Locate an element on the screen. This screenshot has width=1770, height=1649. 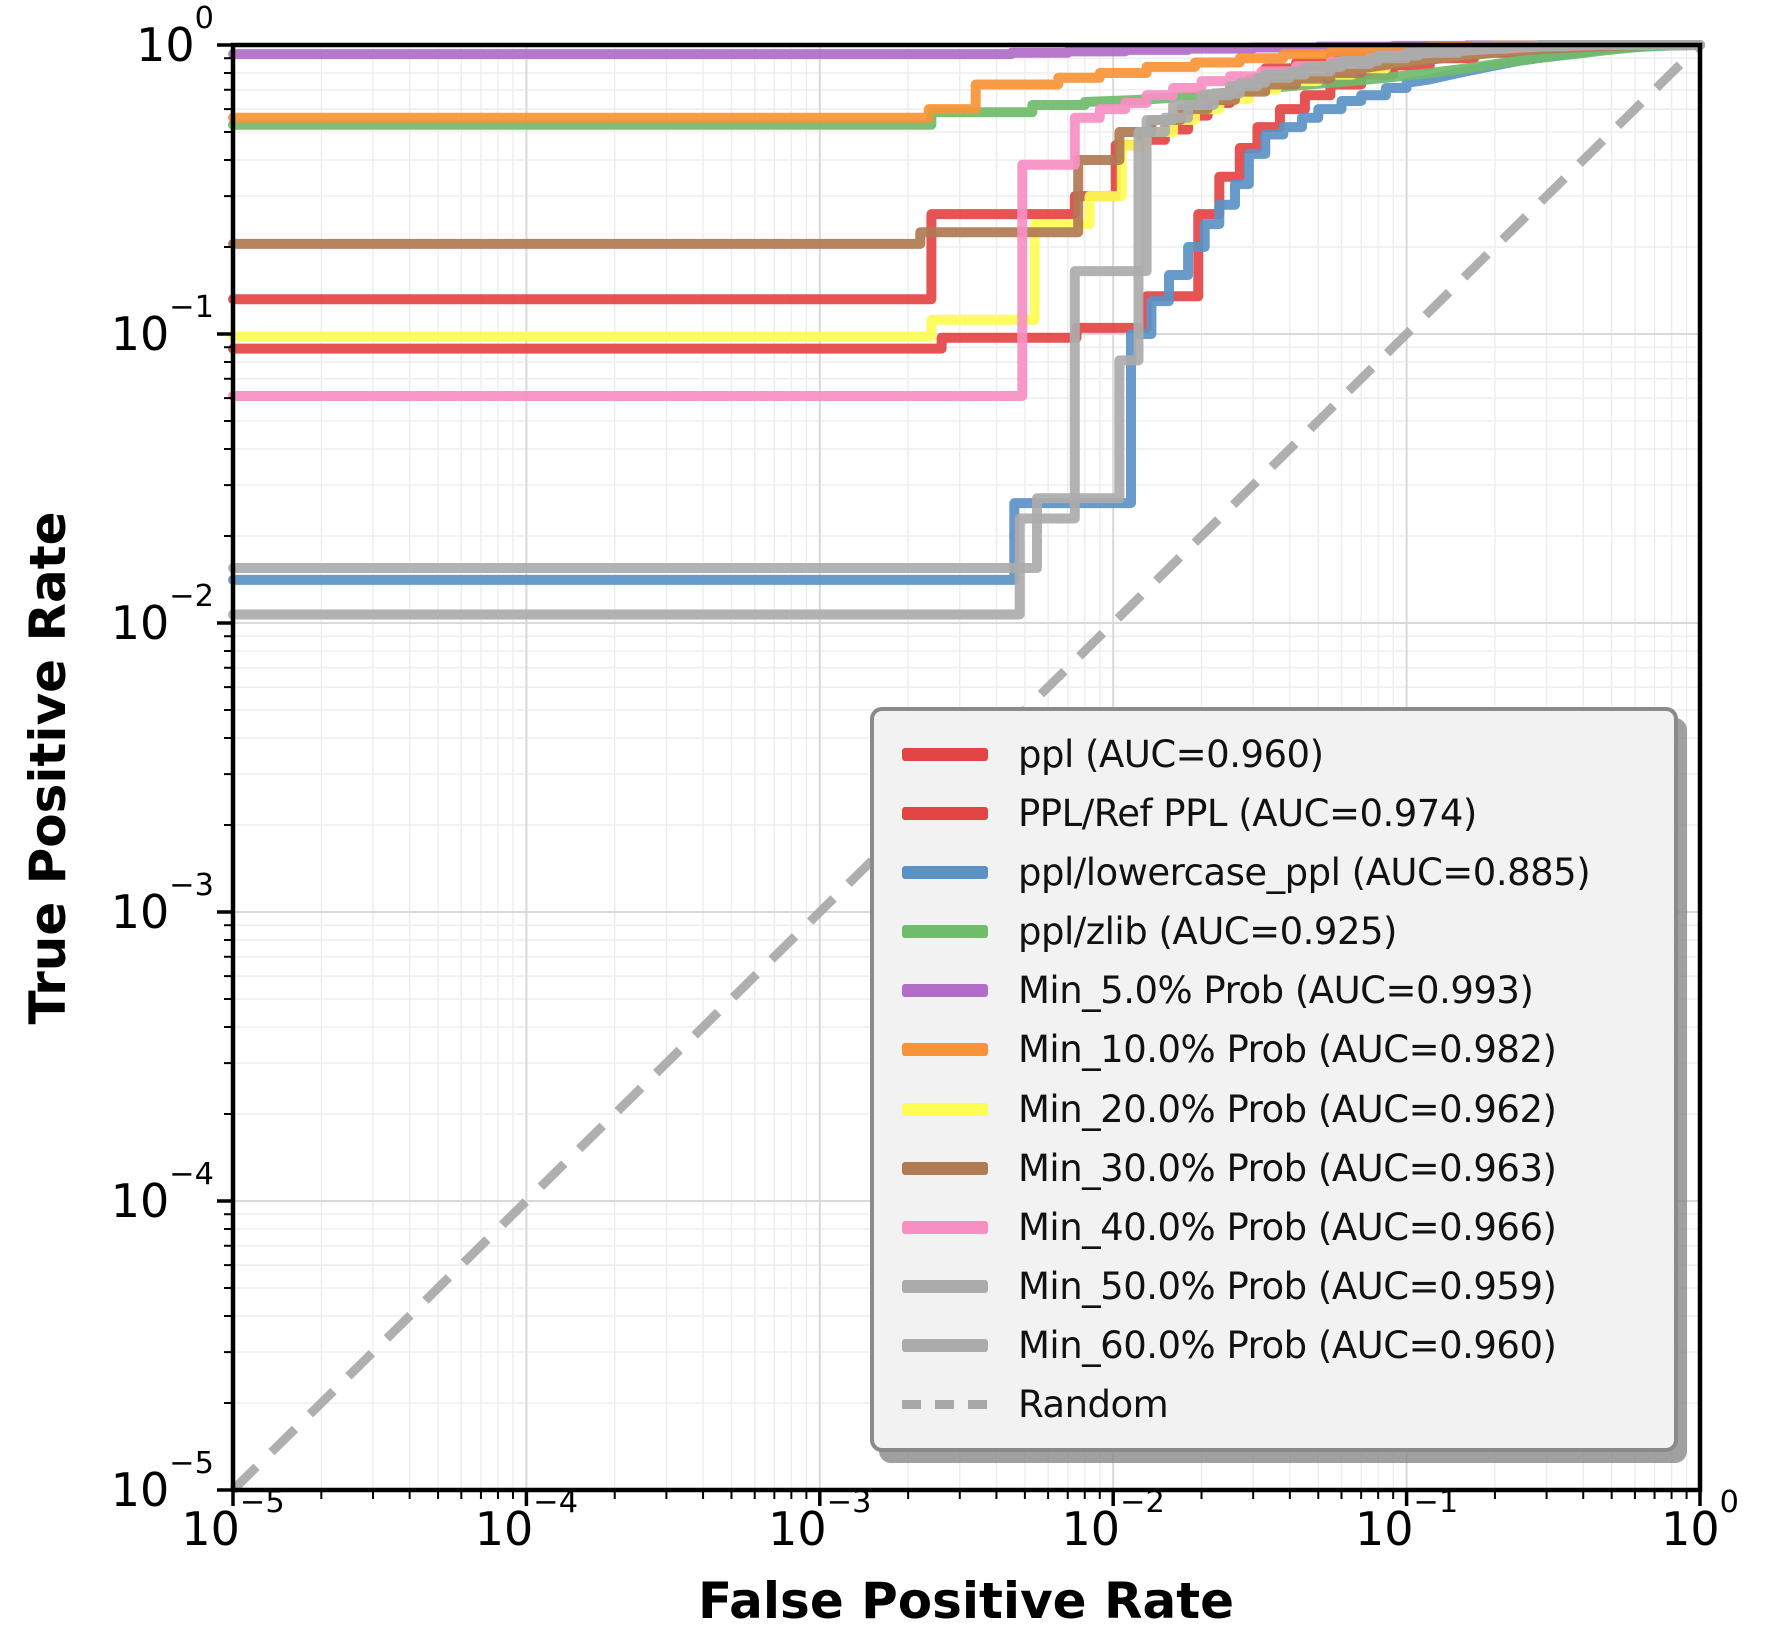
legend-label-min-30-0-prob: Min_30.0% Prob (AUC=0.963) is located at coordinates (1287, 1168).